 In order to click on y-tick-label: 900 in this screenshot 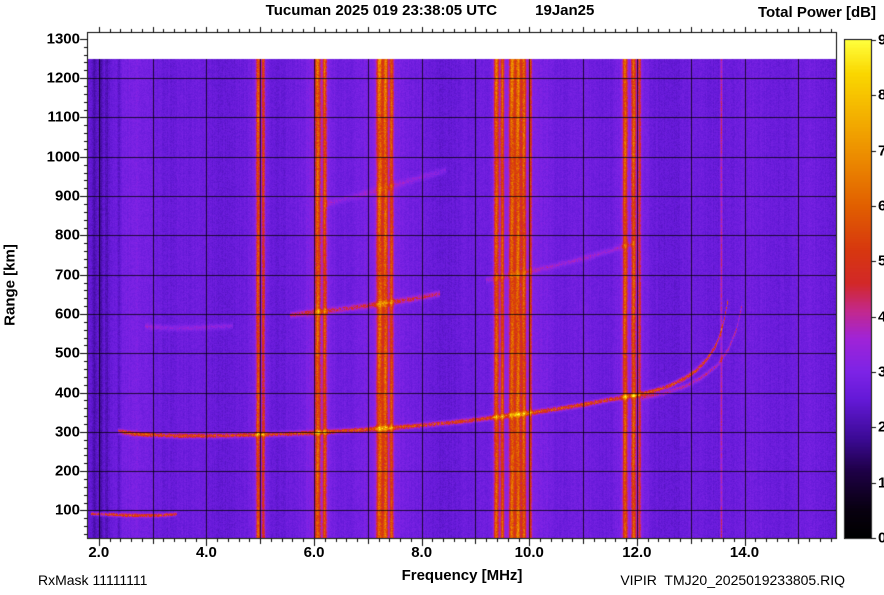, I will do `click(67, 196)`.